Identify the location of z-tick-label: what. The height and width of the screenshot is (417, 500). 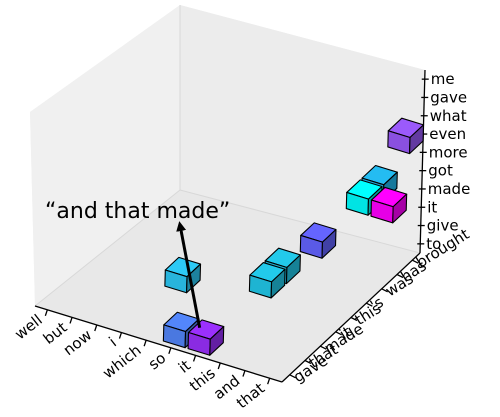
(448, 116).